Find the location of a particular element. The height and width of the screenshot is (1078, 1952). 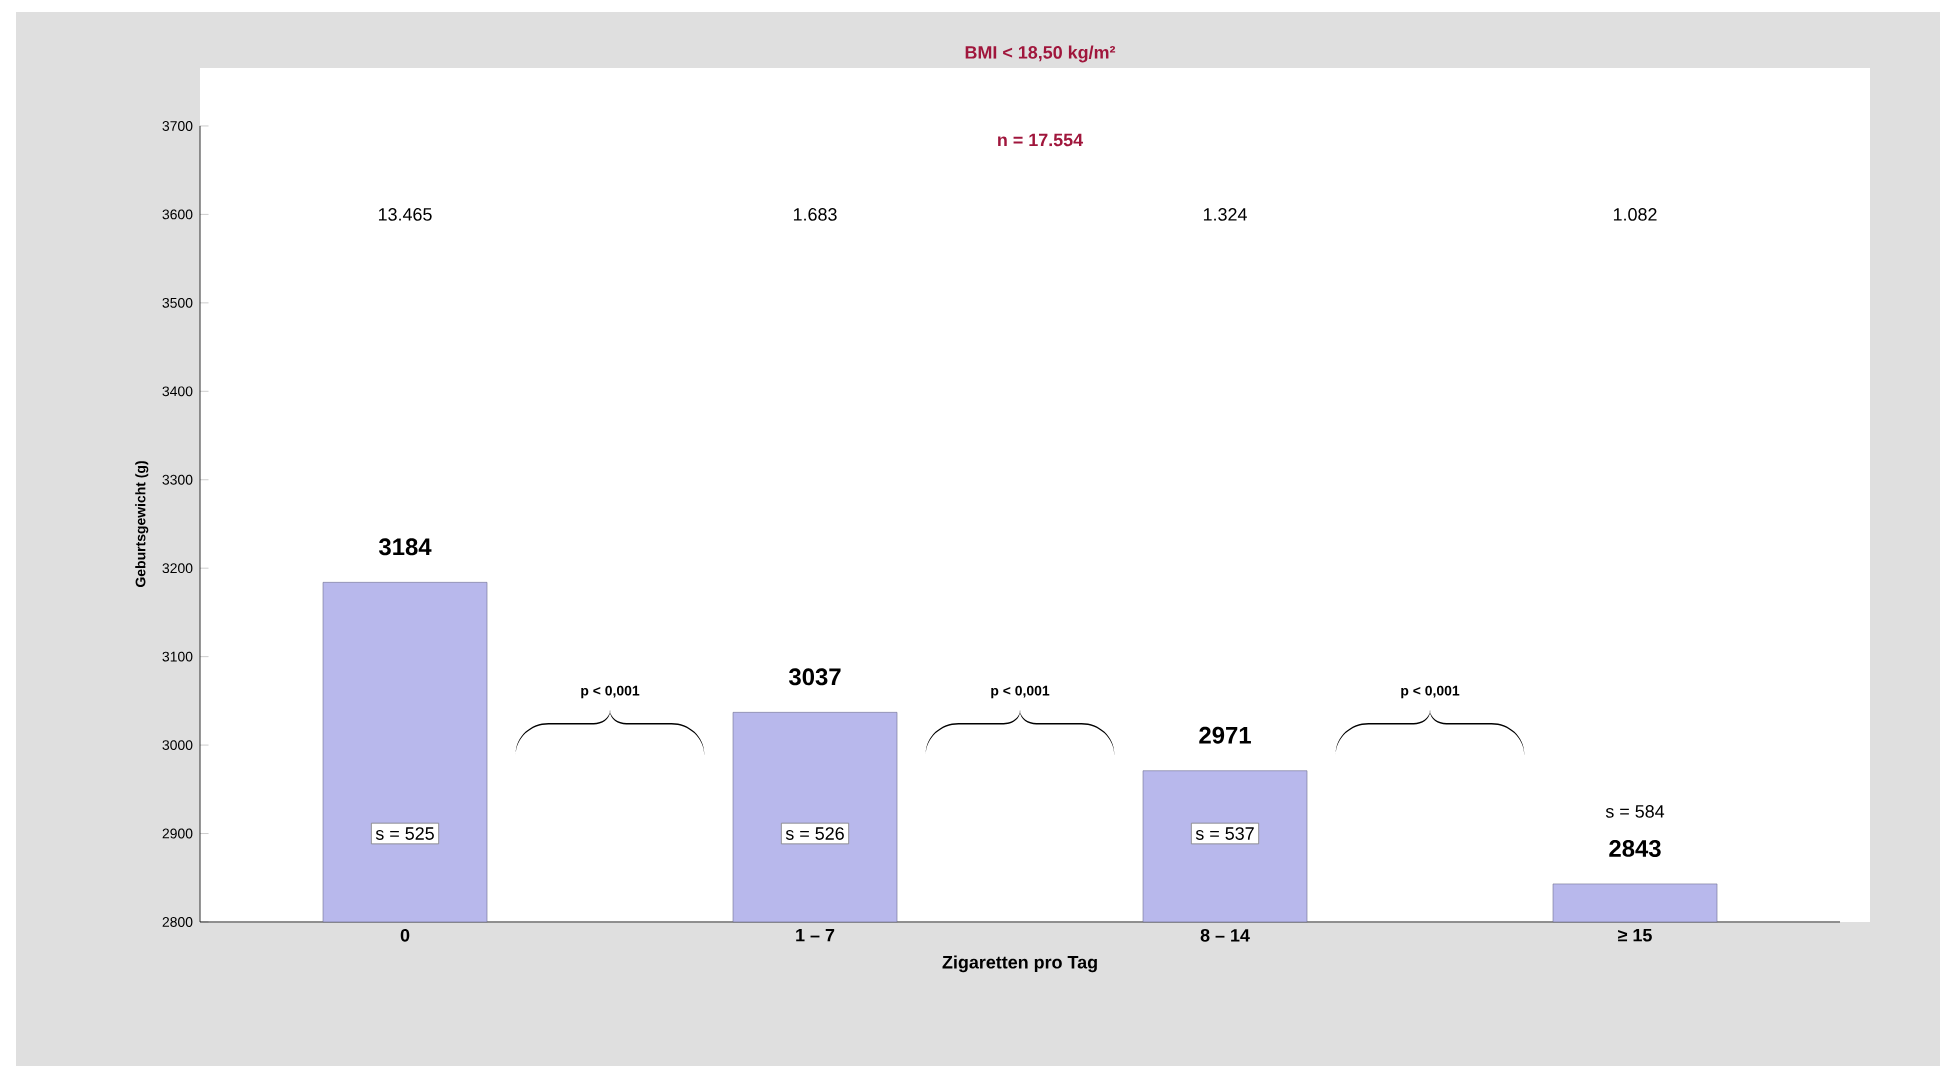

annotation: s = 537 is located at coordinates (1224, 833).